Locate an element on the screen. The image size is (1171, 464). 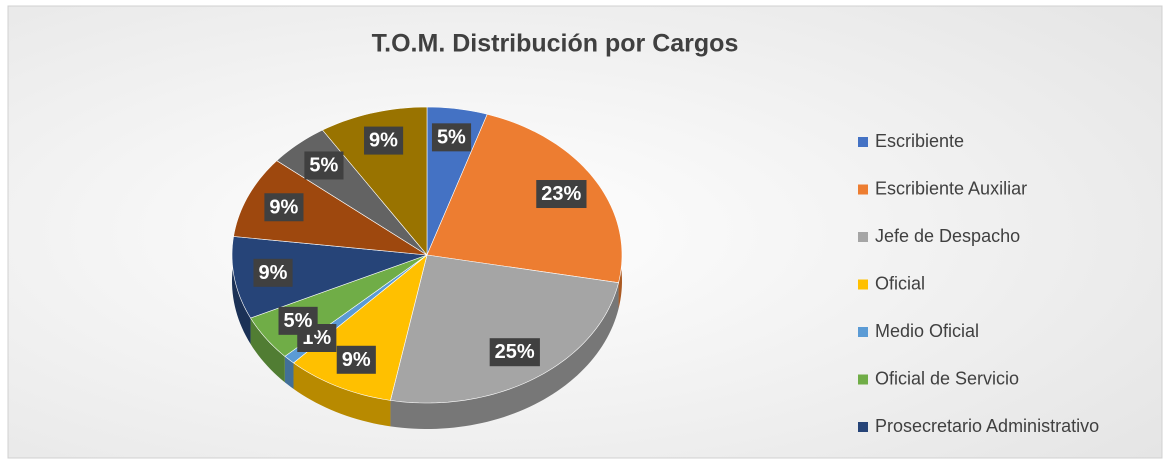
chart-title: T.O.M. Distribución por Cargos is located at coordinates (555, 44).